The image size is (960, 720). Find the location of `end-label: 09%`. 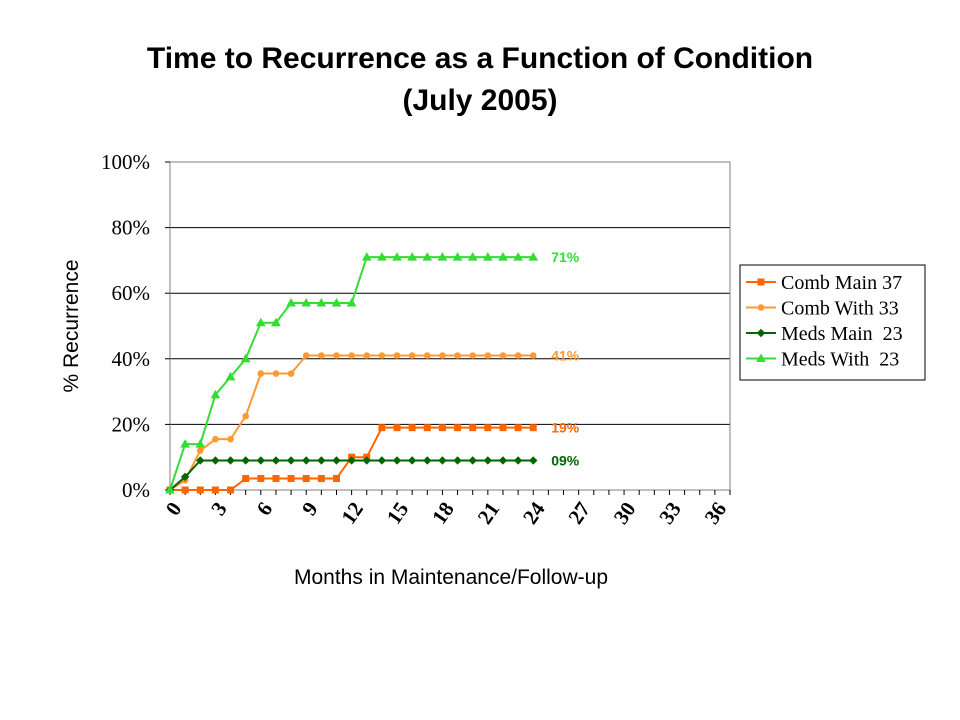

end-label: 09% is located at coordinates (565, 460).